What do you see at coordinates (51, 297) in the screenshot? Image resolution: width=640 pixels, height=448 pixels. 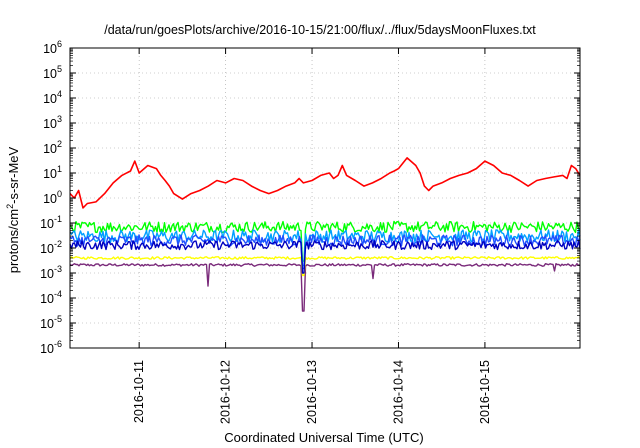 I see `y-tick-label: 10⁻⁴` at bounding box center [51, 297].